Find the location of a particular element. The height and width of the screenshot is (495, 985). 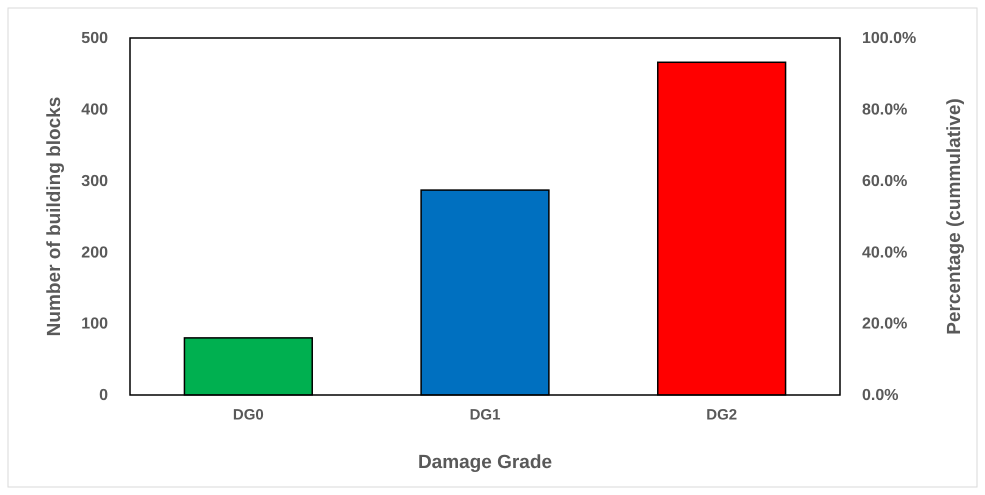

x-tick-label: DG2 is located at coordinates (722, 415).